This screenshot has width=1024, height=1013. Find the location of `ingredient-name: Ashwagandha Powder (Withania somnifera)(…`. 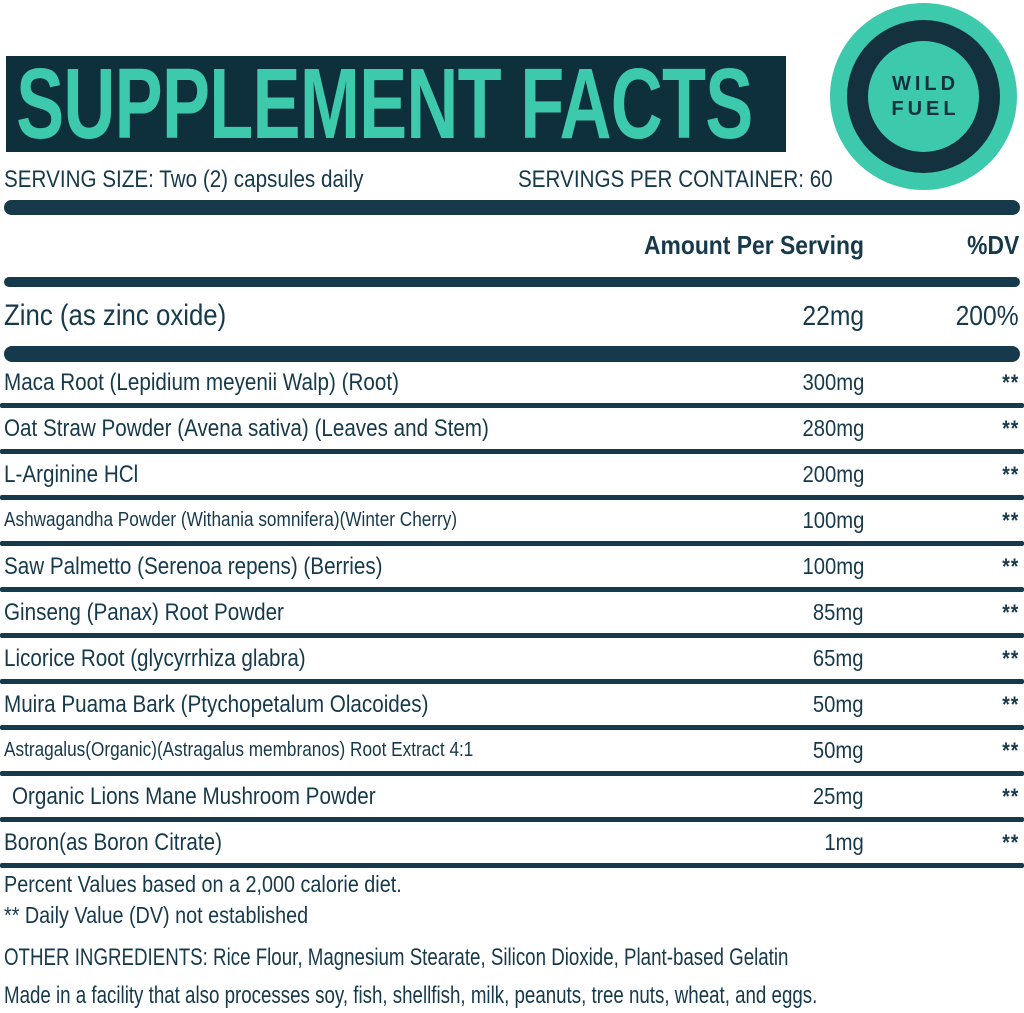

ingredient-name: Ashwagandha Powder (Withania somnifera)(… is located at coordinates (231, 520).